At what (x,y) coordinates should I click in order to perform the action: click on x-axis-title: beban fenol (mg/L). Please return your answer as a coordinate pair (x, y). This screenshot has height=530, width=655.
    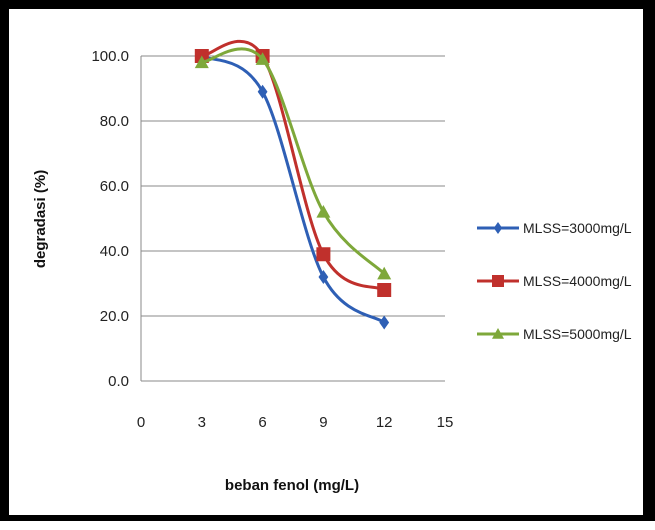
    Looking at the image, I should click on (292, 485).